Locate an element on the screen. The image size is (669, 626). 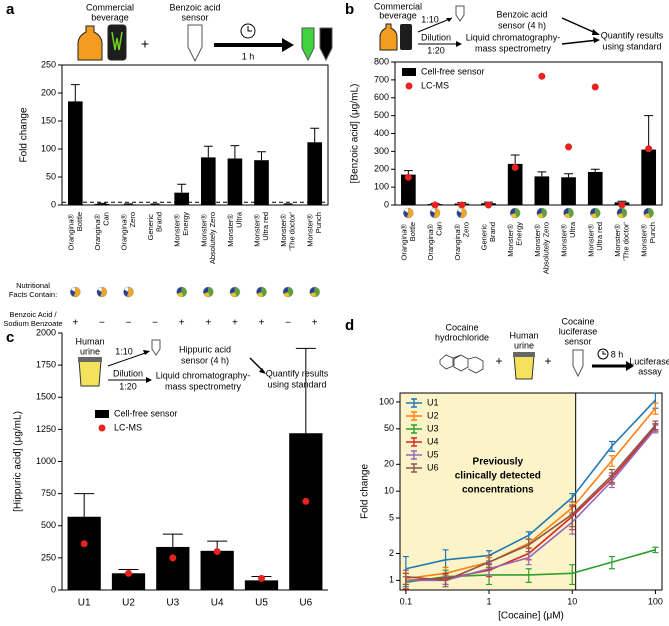
schematic-text: Cocaine is located at coordinates (461, 327).